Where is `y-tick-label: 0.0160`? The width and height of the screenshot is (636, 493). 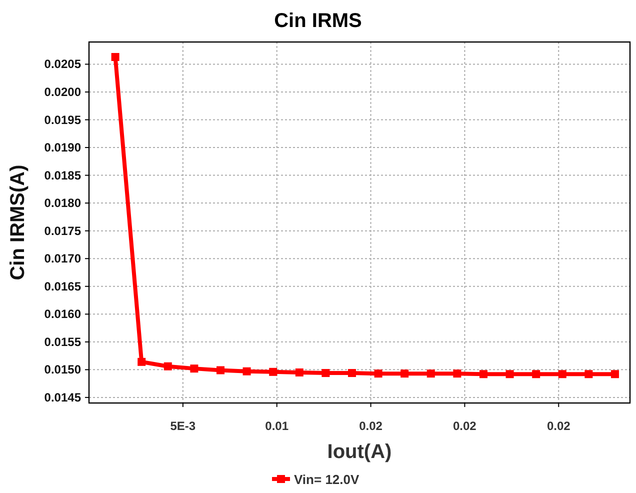
y-tick-label: 0.0160 is located at coordinates (63, 314).